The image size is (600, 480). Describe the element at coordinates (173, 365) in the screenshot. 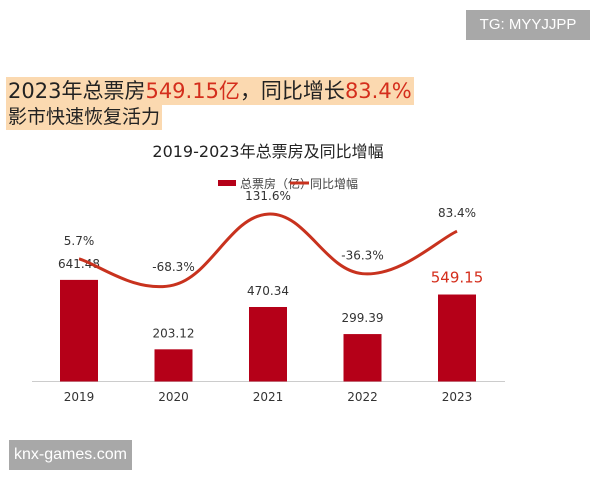

I see `bar-2020` at that location.